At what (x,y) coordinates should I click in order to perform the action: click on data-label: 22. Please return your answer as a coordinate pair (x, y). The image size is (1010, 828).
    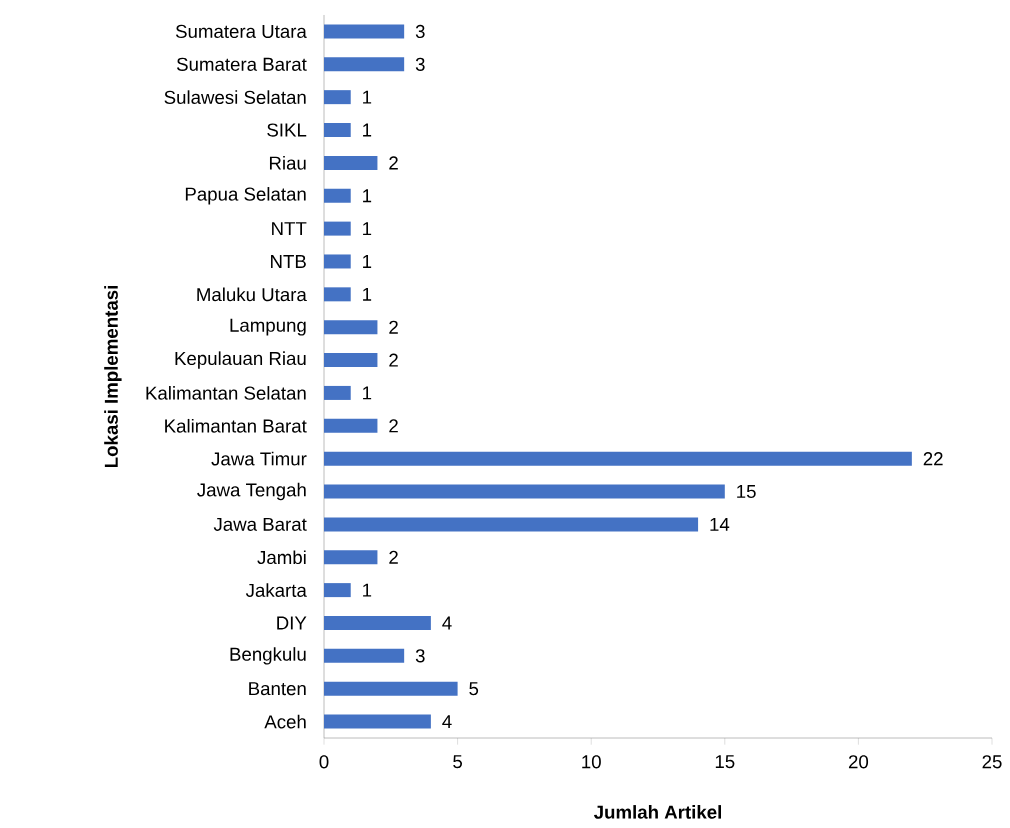
    Looking at the image, I should click on (933, 459).